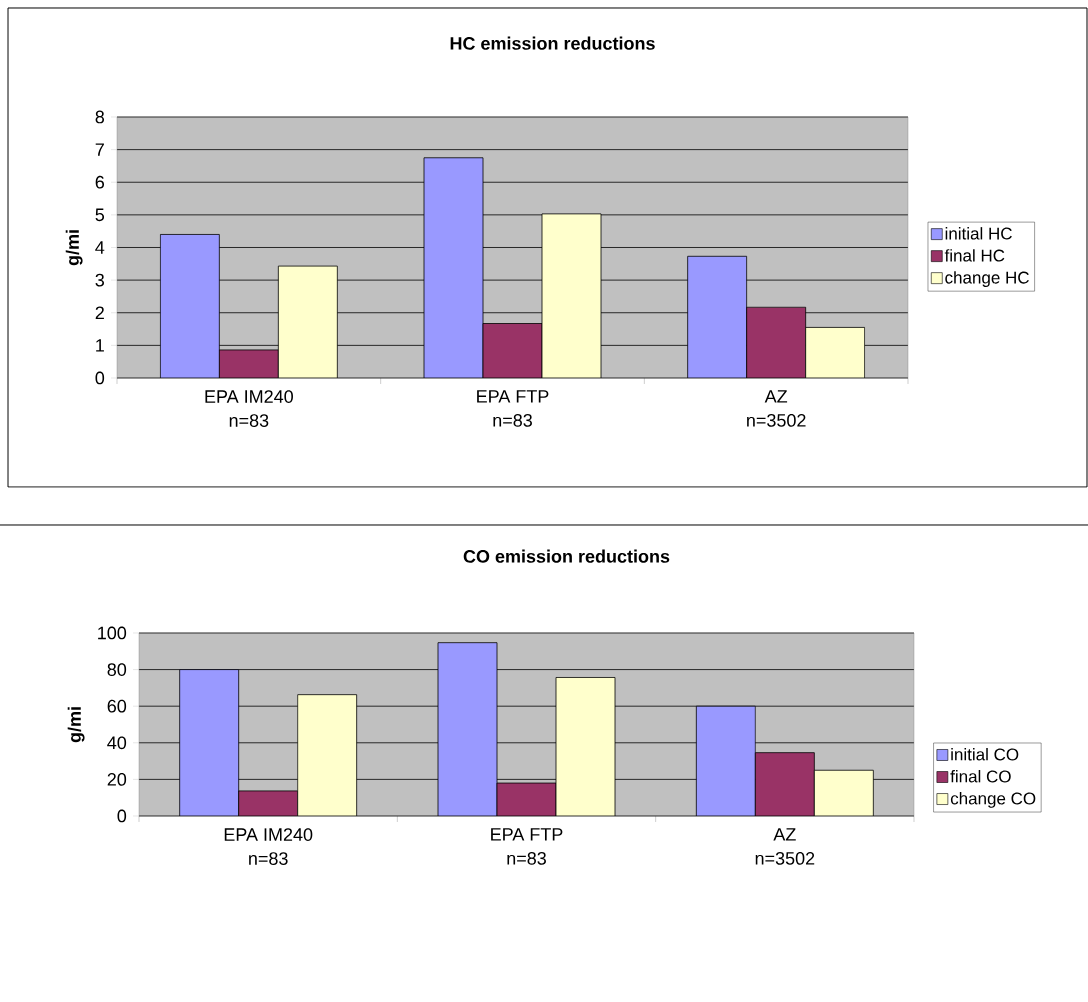 This screenshot has width=1088, height=1002. What do you see at coordinates (99, 313) in the screenshot?
I see `y-tick-label: 2` at bounding box center [99, 313].